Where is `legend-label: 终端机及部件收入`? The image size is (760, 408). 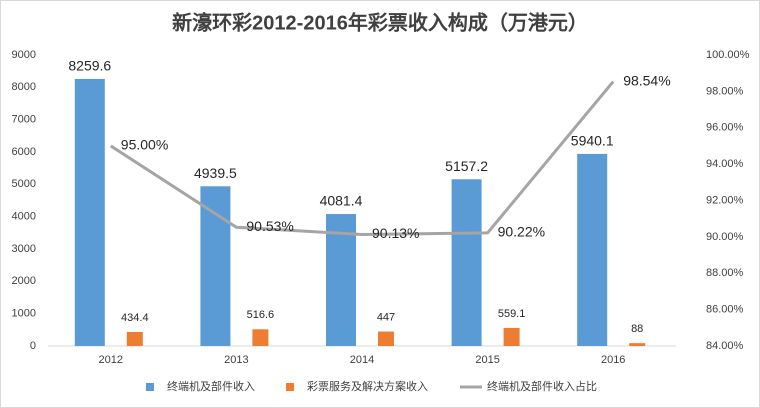 legend-label: 终端机及部件收入 is located at coordinates (211, 386).